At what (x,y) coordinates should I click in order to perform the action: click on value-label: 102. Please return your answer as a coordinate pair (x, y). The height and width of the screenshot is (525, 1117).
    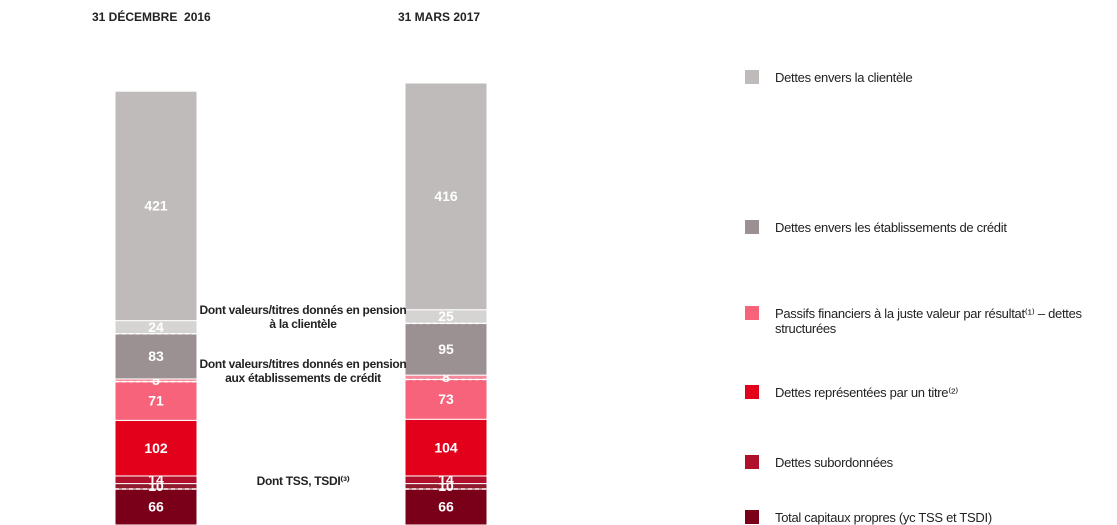
    Looking at the image, I should click on (156, 448).